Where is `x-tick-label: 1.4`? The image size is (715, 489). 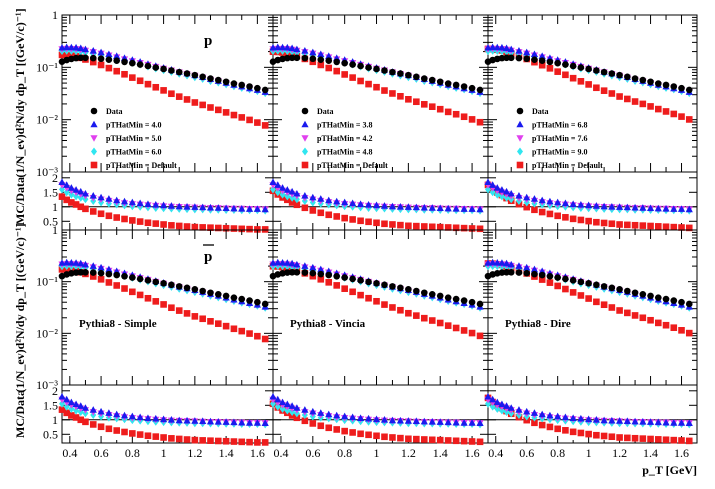
x-tick-label: 1.4 is located at coordinates (440, 453).